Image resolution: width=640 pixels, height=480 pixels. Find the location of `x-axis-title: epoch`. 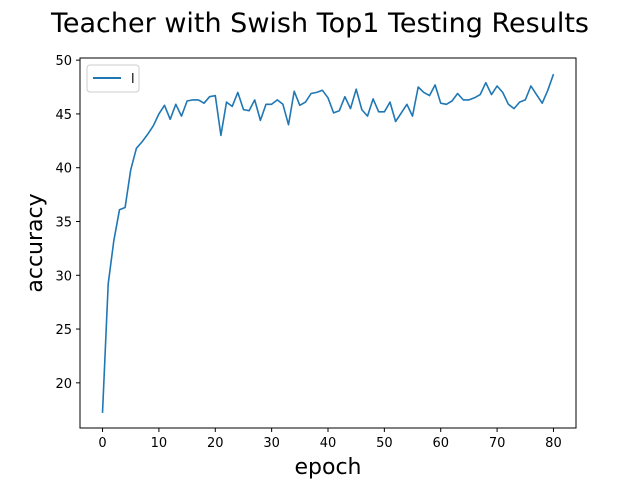

x-axis-title: epoch is located at coordinates (328, 467).